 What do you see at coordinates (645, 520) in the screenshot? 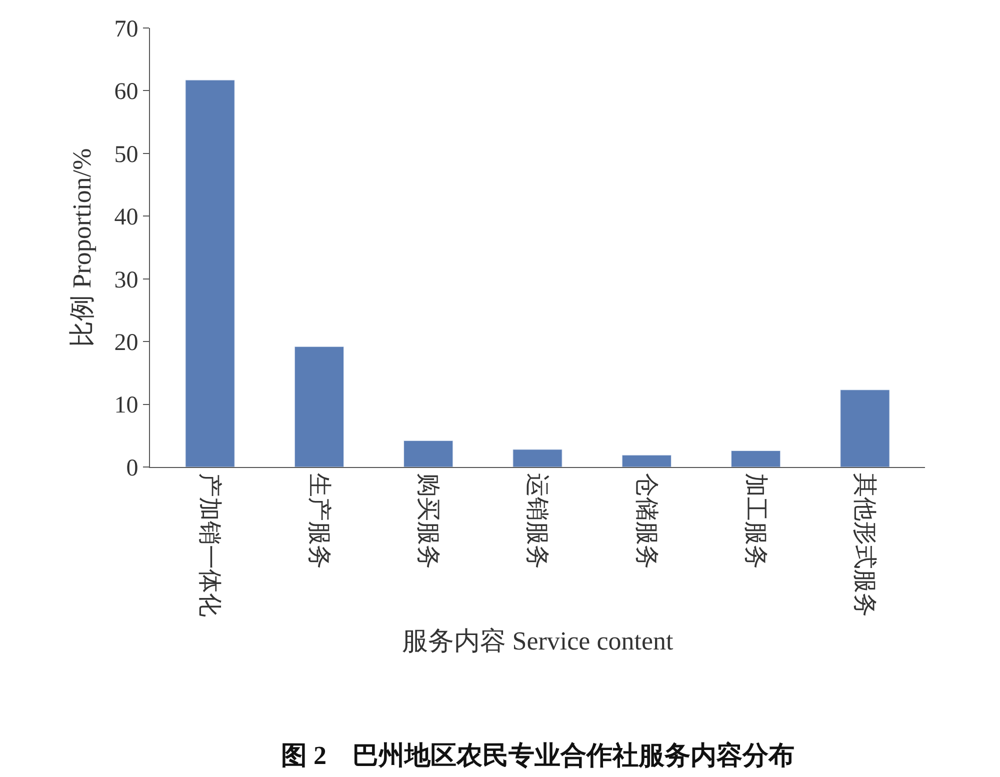
I see `x-tick-label: 仓储服务` at bounding box center [645, 520].